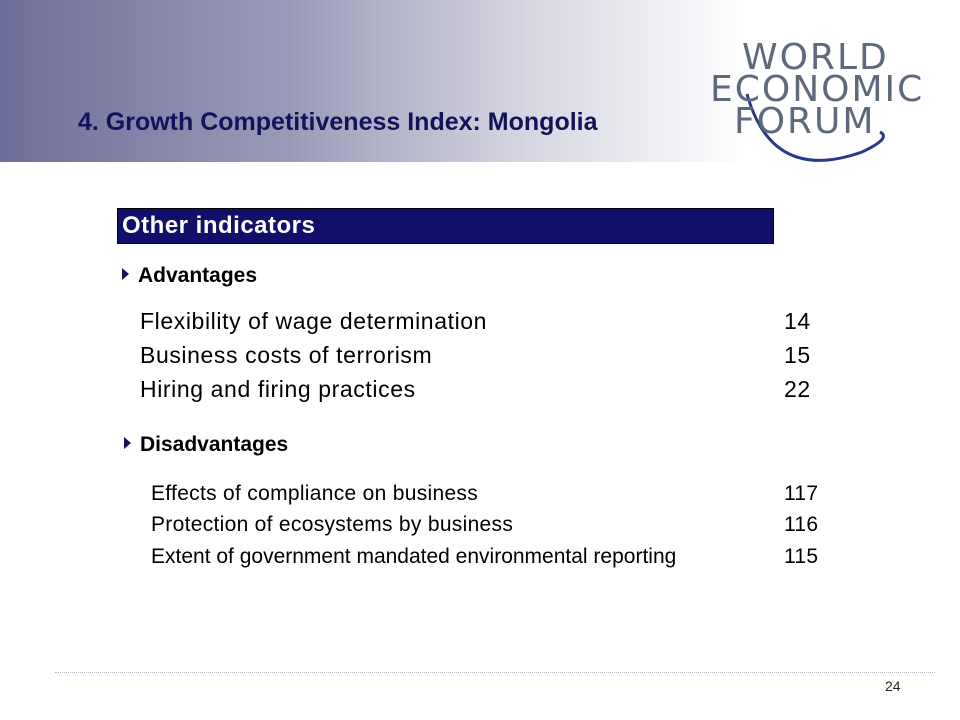 The image size is (960, 720). I want to click on advantage-item-rank: 22, so click(797, 389).